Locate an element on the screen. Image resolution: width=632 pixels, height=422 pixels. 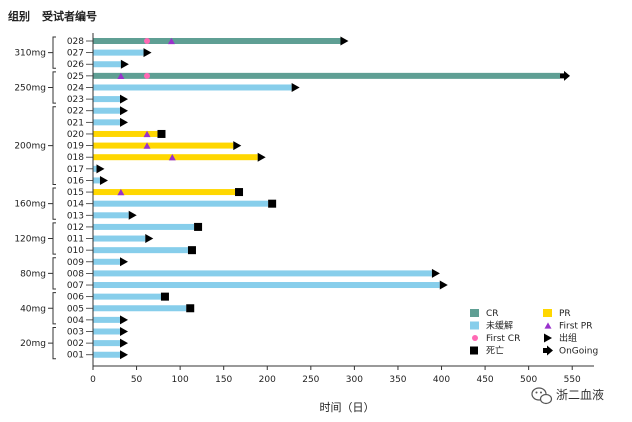
subject-label: 014 is located at coordinates (75, 205).